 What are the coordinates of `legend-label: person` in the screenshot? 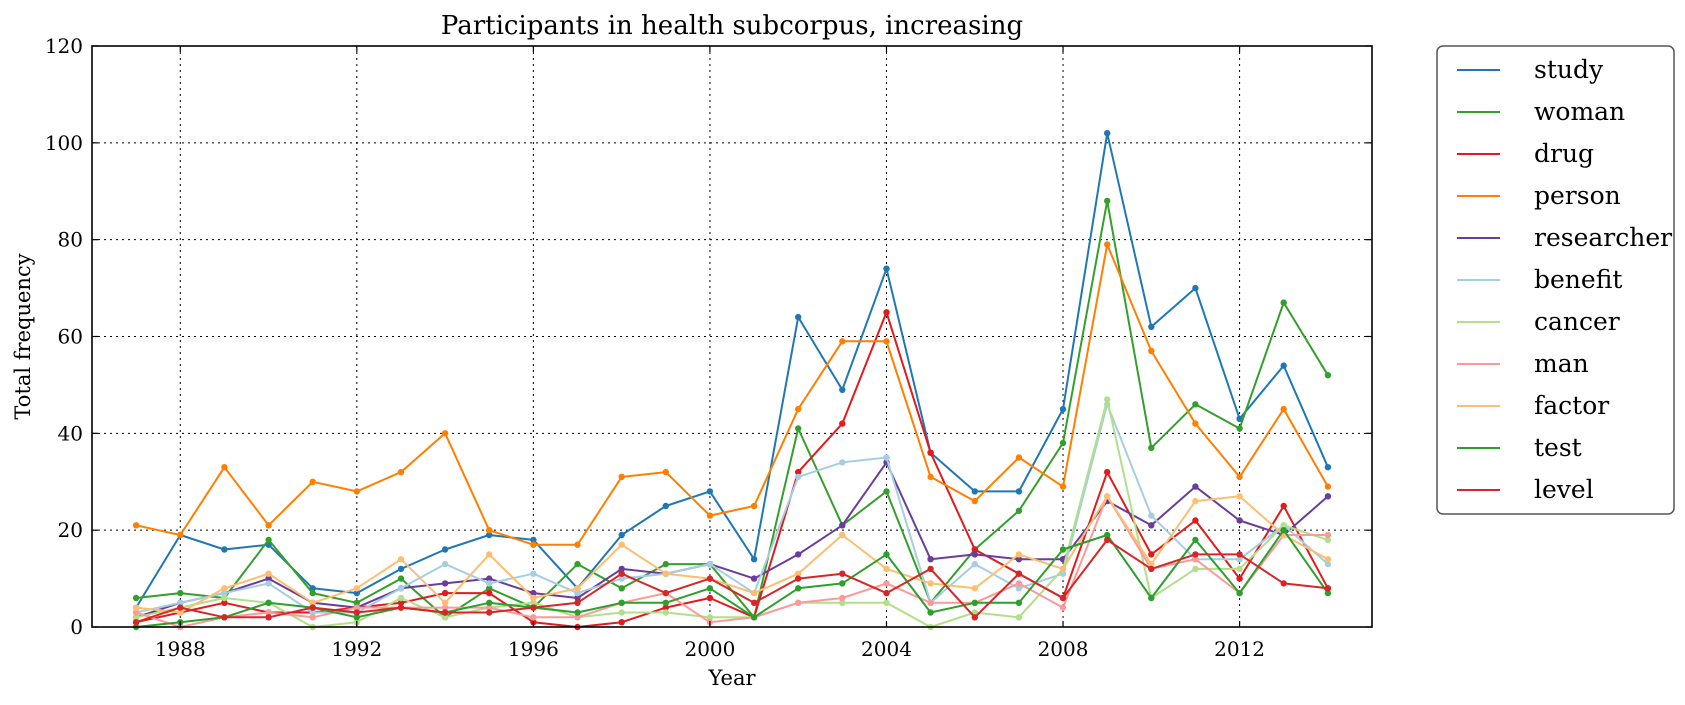 It's located at (1577, 195).